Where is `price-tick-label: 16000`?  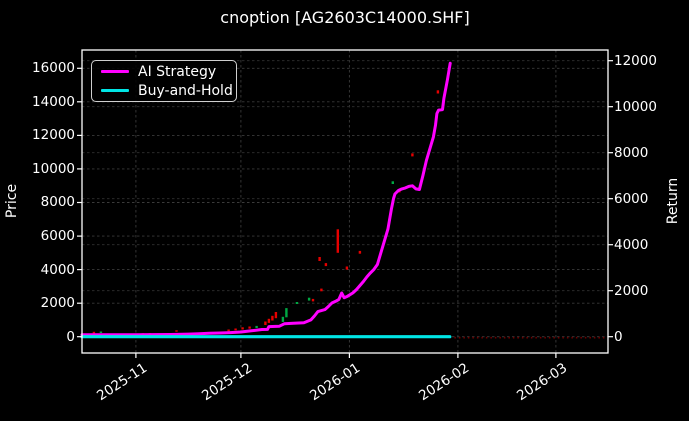 price-tick-label: 16000 is located at coordinates (53, 68).